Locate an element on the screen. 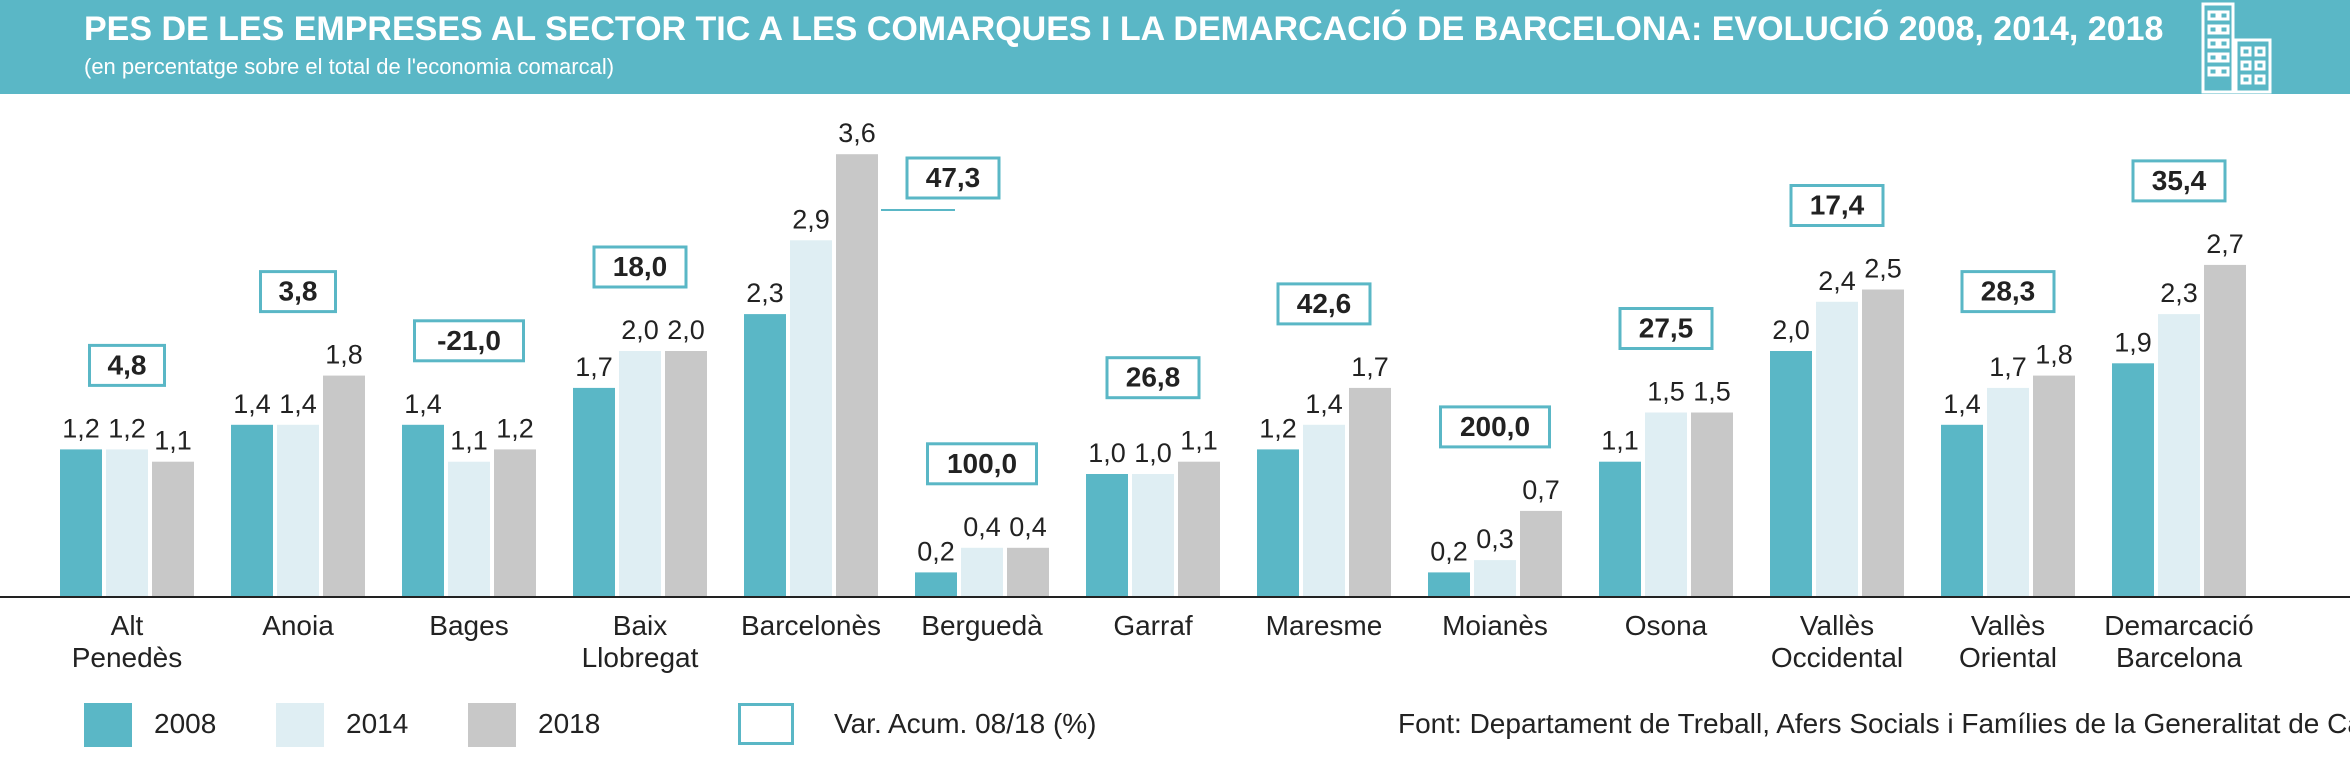 The image size is (2350, 768). legend-swatch-2014 is located at coordinates (300, 725).